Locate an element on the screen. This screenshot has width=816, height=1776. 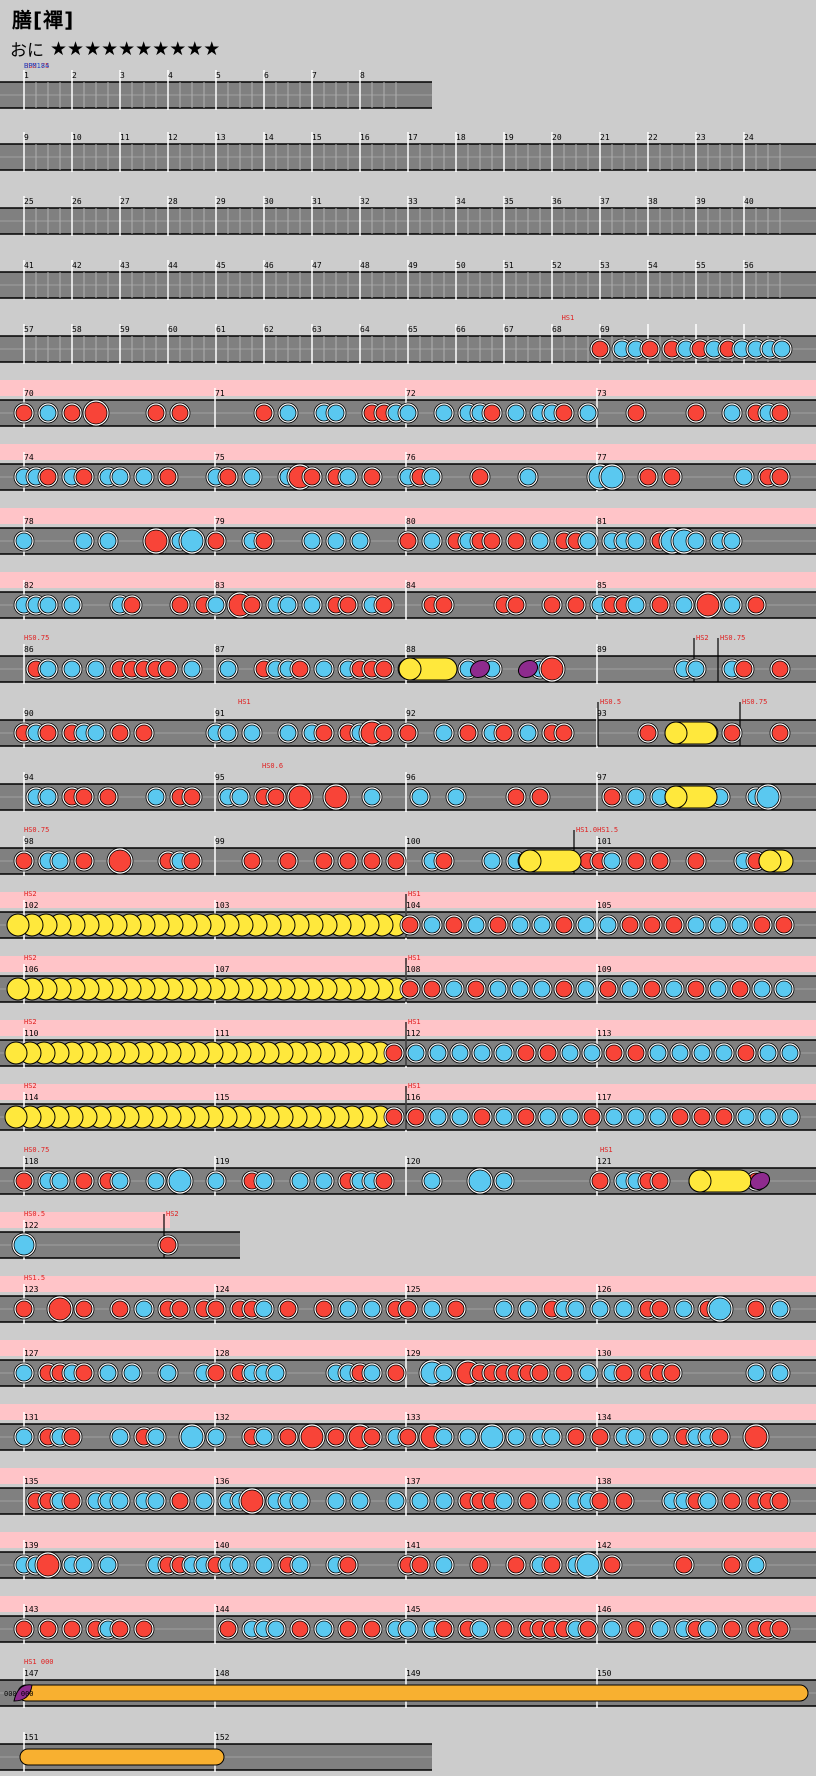
chart-row: 82 83 84 85 is located at coordinates (408, 596).